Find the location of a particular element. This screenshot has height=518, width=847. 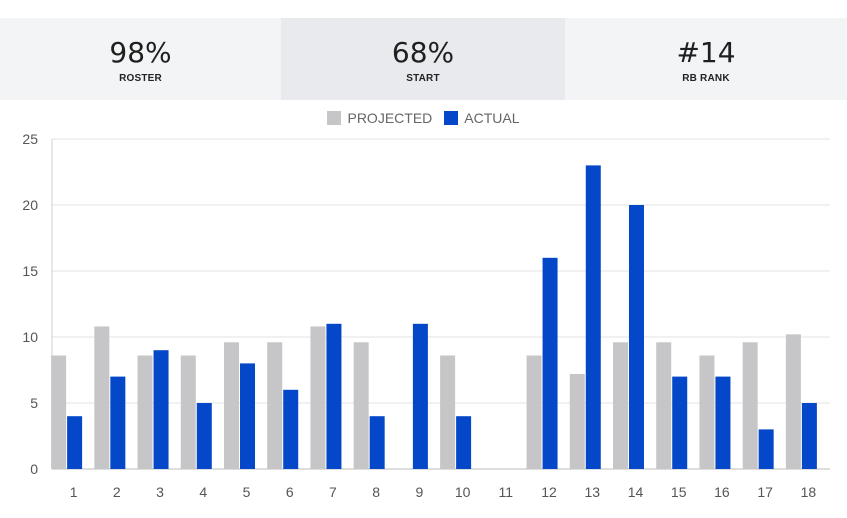

x-tick-label: 13 is located at coordinates (592, 492).